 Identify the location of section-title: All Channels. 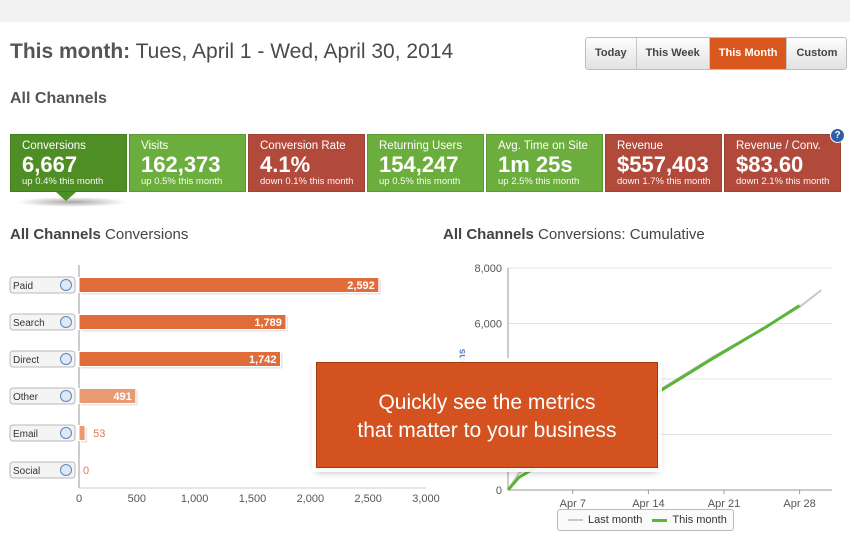
(58, 98).